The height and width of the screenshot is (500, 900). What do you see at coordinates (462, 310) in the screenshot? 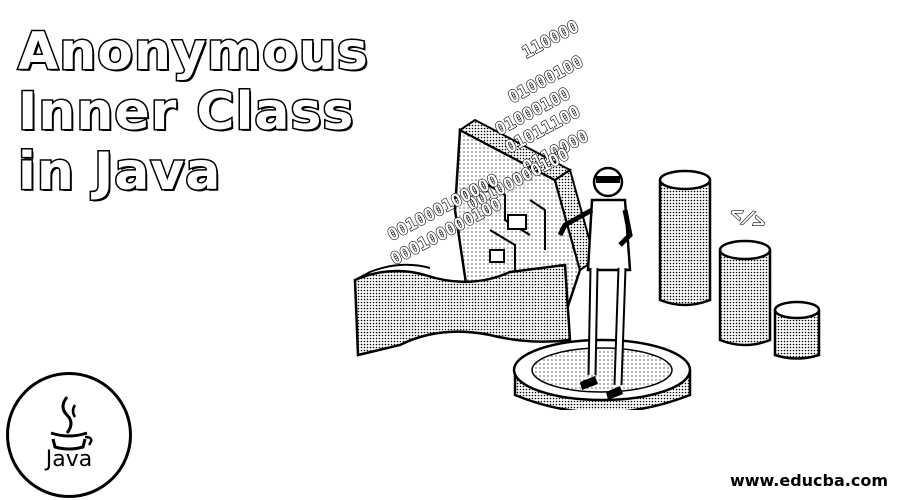
I see `banner-panel` at bounding box center [462, 310].